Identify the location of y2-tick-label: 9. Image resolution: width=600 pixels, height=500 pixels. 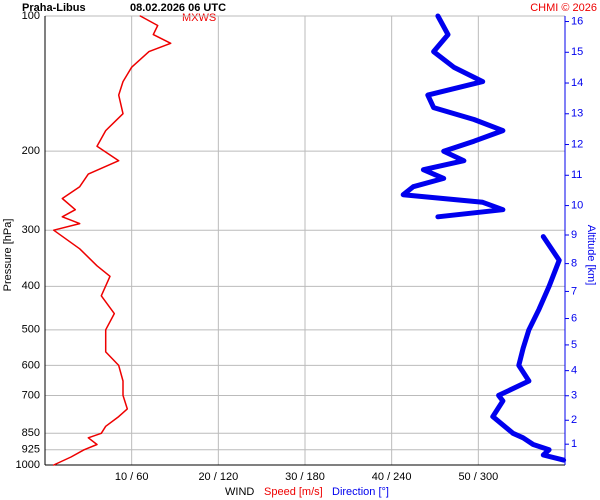
(574, 235).